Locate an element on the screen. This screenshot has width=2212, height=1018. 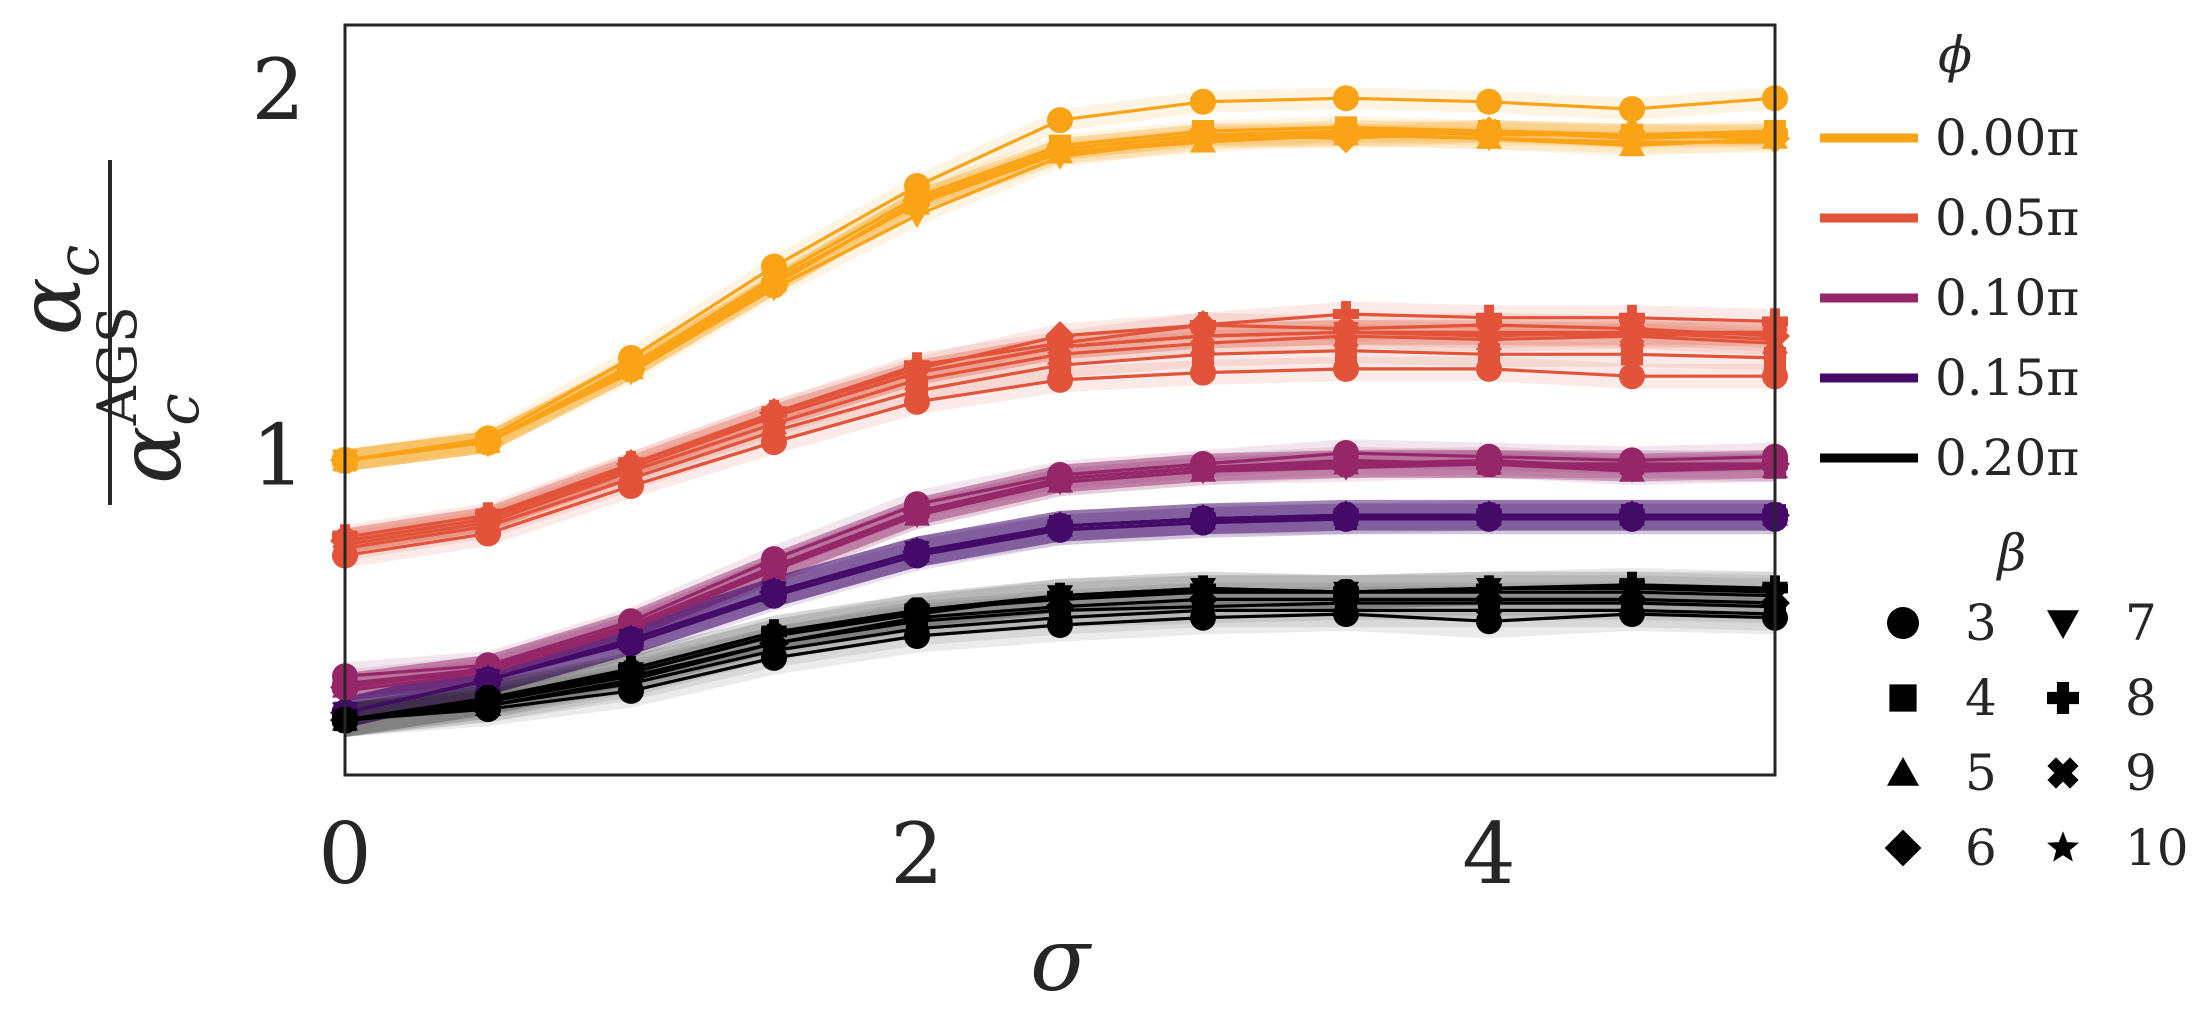
legend-beta-label: 10 is located at coordinates (2157, 848).